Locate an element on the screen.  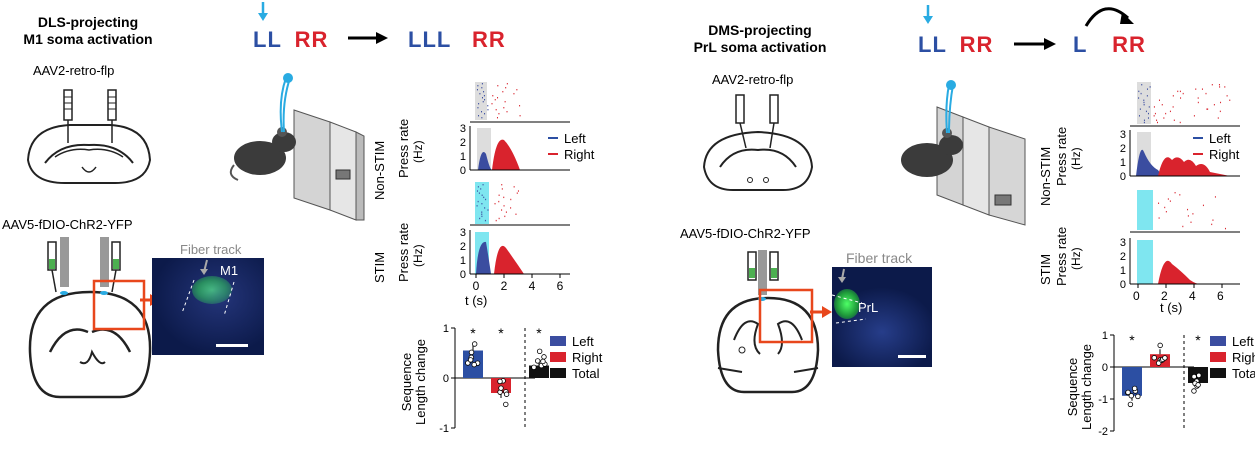
left-rate-plots: 0 1 2 3 0 1 2 3 0 2 4 6 is located at coordinates (515, 187).